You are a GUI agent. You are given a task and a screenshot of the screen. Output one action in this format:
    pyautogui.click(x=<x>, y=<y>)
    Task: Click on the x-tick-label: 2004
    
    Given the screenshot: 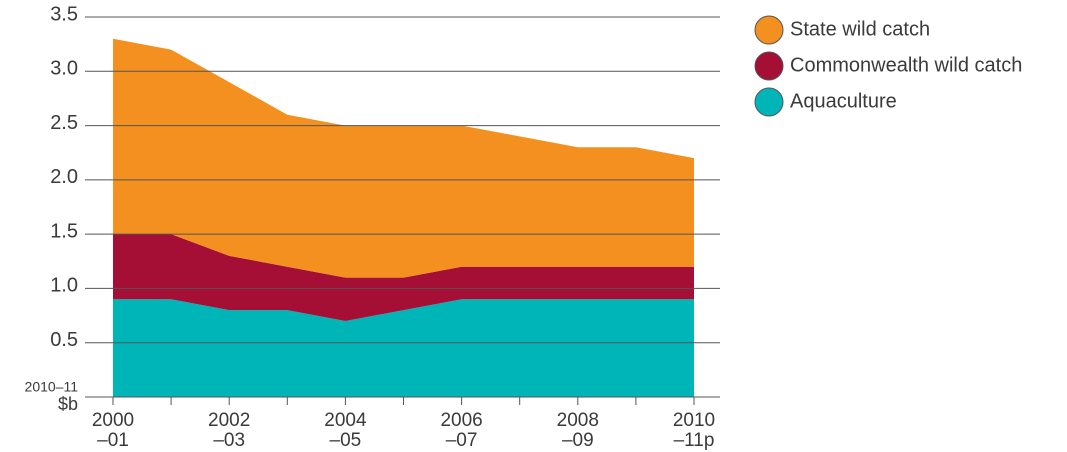 What is the action you would take?
    pyautogui.click(x=345, y=420)
    